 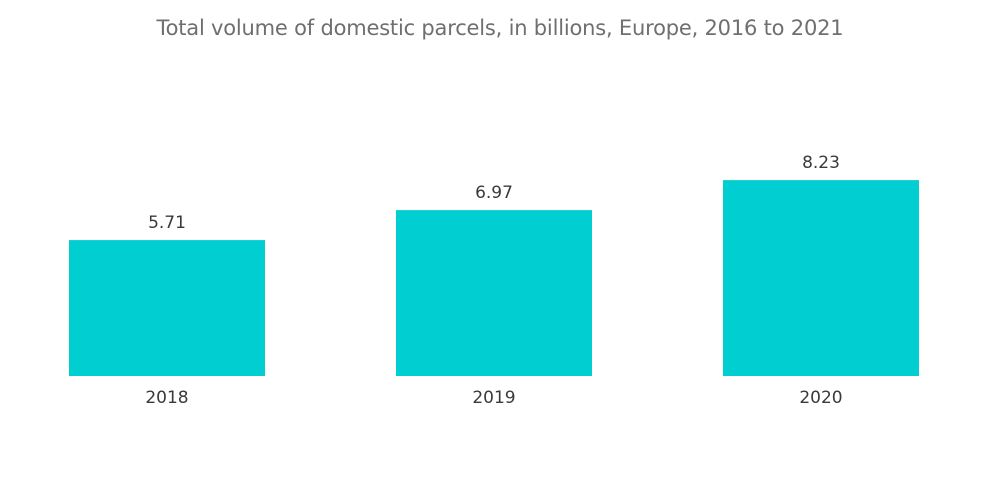 What do you see at coordinates (820, 398) in the screenshot?
I see `x-tick-label-2020: 2020` at bounding box center [820, 398].